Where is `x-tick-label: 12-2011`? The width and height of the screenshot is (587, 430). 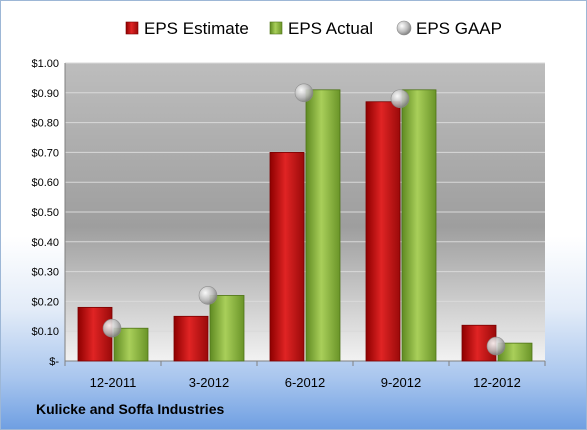
x-tick-label: 12-2011 is located at coordinates (113, 382).